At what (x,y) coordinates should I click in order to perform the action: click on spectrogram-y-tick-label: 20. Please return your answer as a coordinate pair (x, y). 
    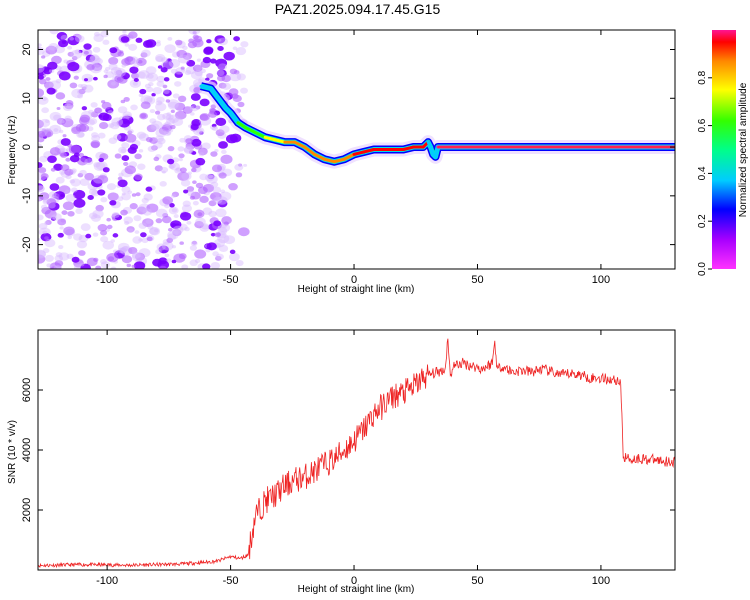
    Looking at the image, I should click on (27, 49).